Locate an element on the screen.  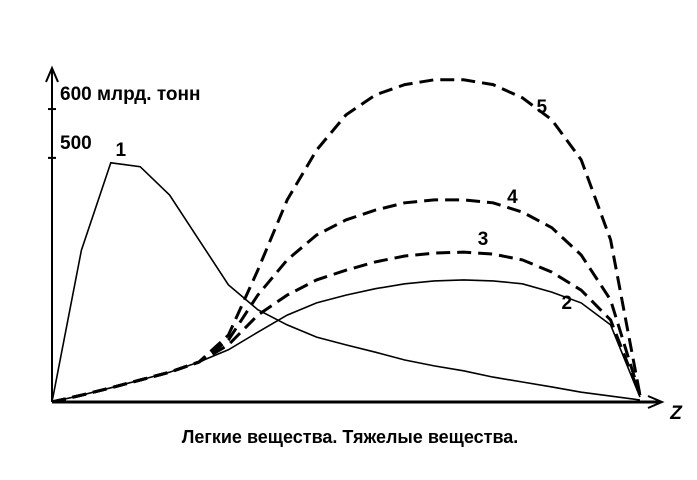
x-axis-arrow is located at coordinates (656, 402).